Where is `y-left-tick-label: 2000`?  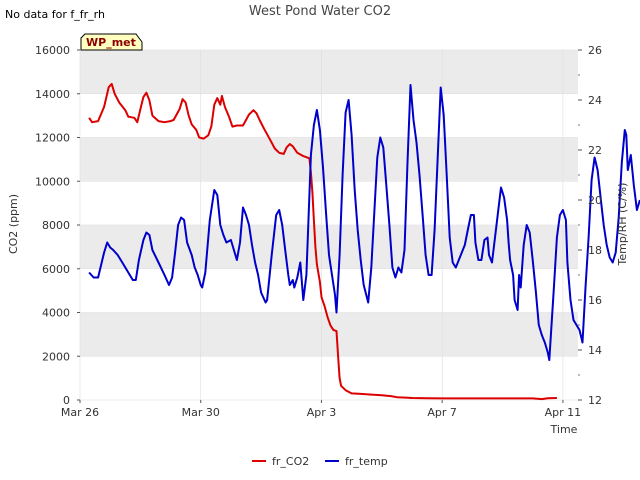 y-left-tick-label: 2000 is located at coordinates (56, 356).